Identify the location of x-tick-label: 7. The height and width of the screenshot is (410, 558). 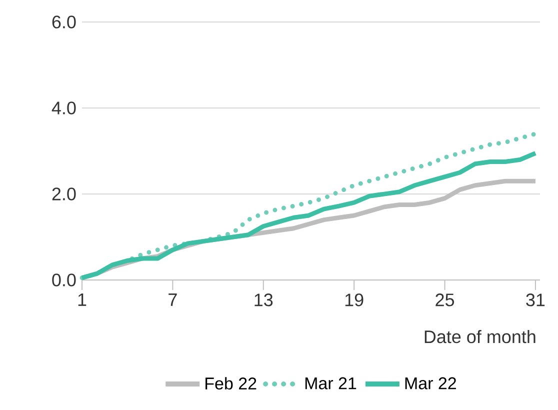
(172, 300).